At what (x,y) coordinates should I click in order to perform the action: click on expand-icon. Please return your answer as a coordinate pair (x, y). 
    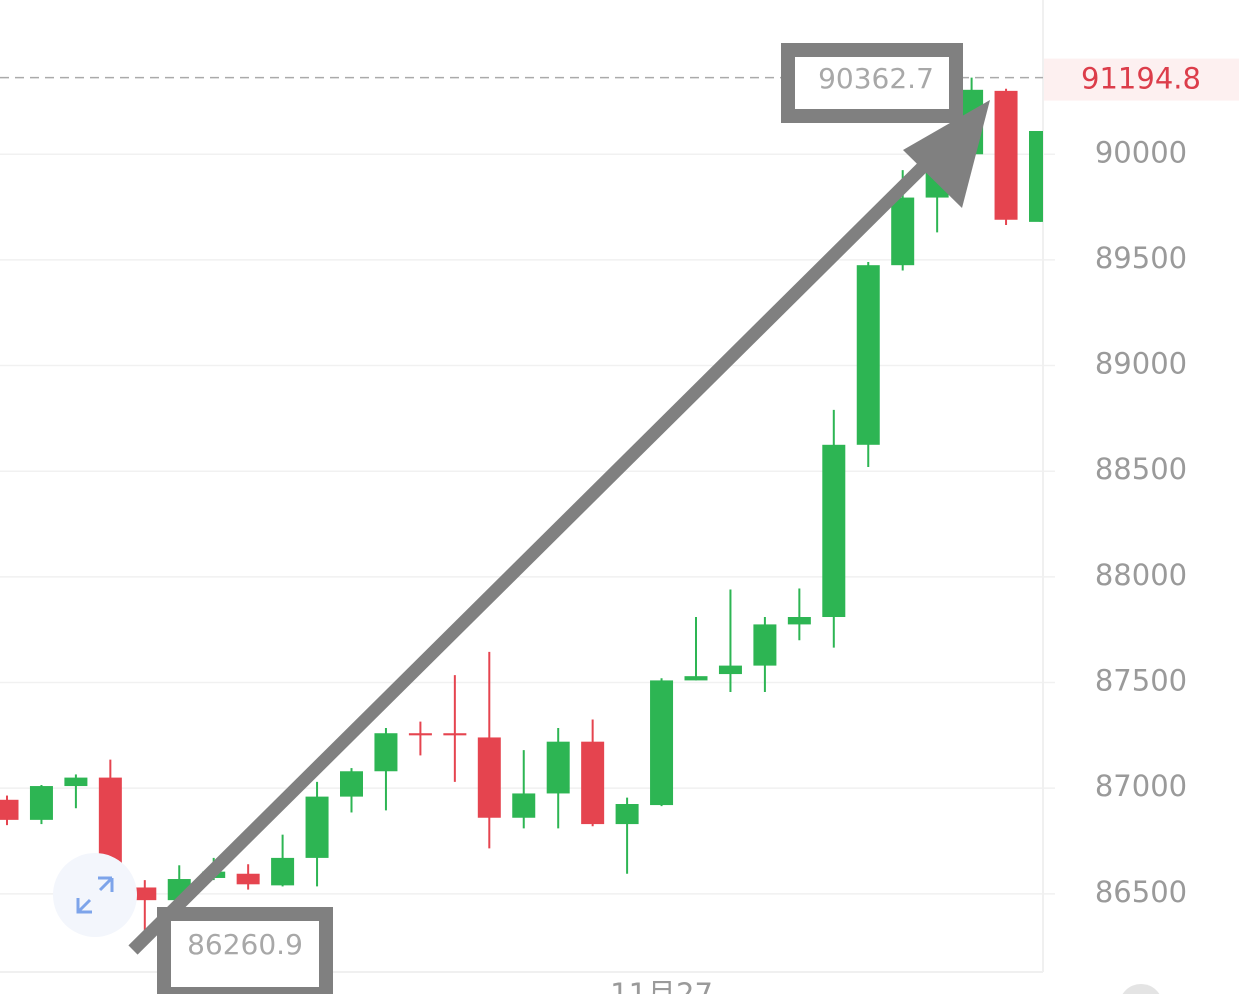
    Looking at the image, I should click on (95, 895).